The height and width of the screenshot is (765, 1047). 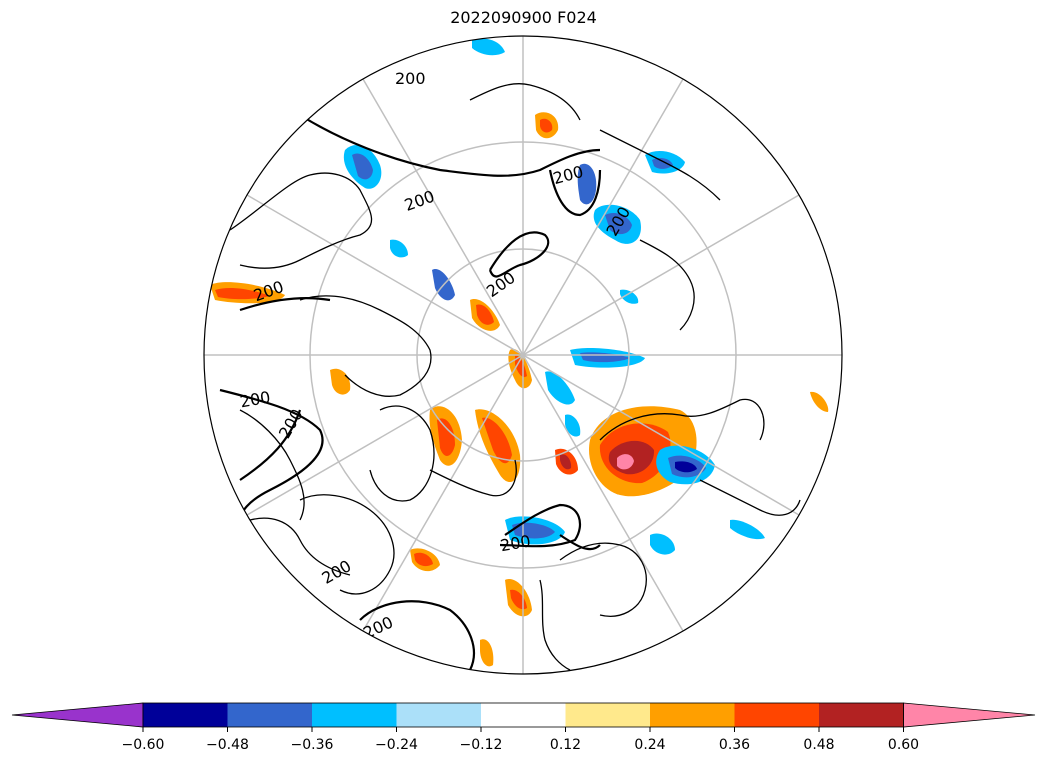 I want to click on colorbar-tick-label: −0.48, so click(x=227, y=745).